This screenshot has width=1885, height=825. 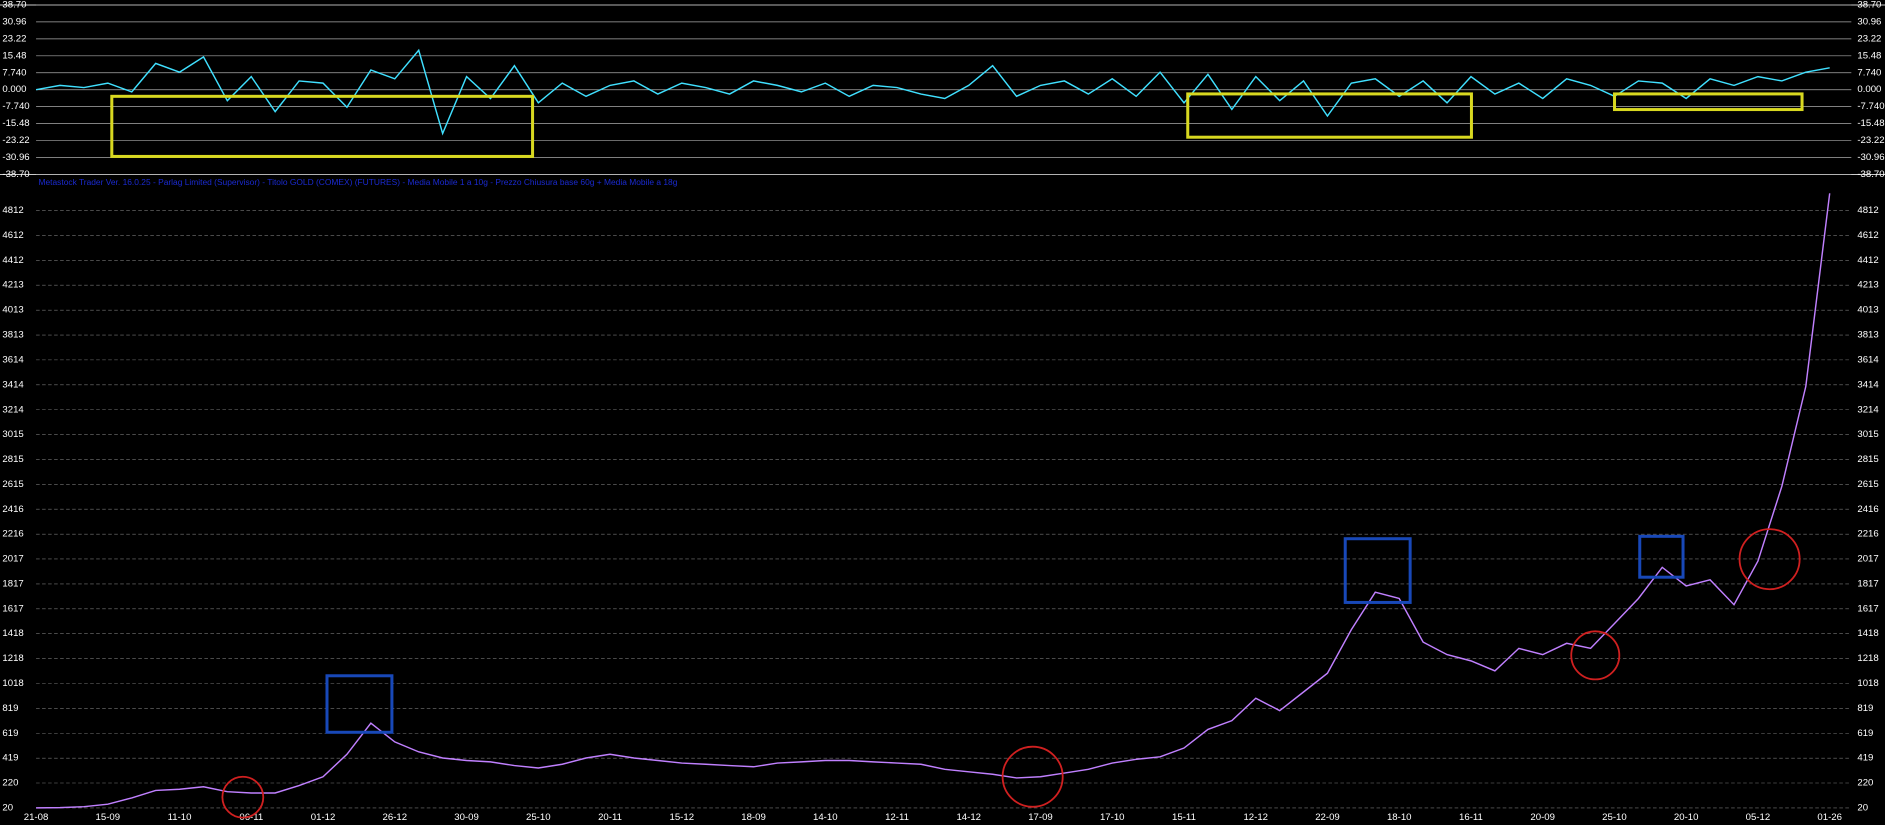 What do you see at coordinates (1829, 817) in the screenshot?
I see `x-tick-label: 01-26` at bounding box center [1829, 817].